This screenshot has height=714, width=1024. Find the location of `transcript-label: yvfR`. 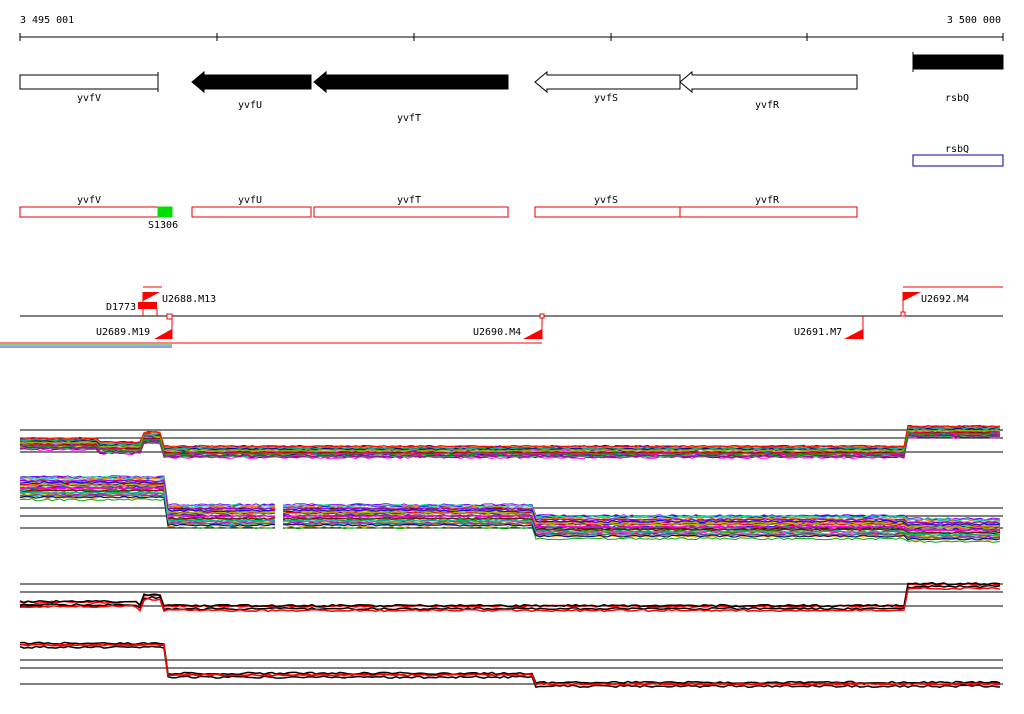

transcript-label: yvfR is located at coordinates (767, 200).